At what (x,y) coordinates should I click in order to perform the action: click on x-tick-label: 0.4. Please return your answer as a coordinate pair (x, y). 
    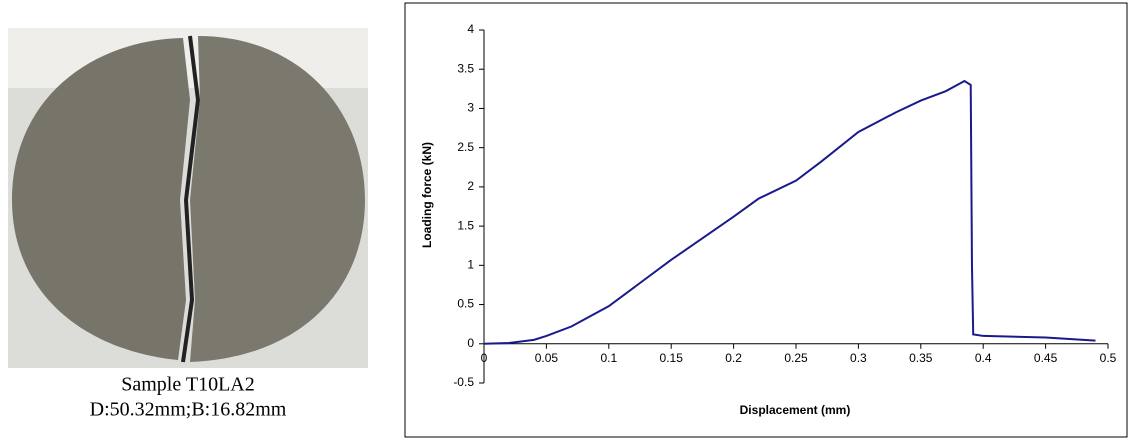
    Looking at the image, I should click on (983, 358).